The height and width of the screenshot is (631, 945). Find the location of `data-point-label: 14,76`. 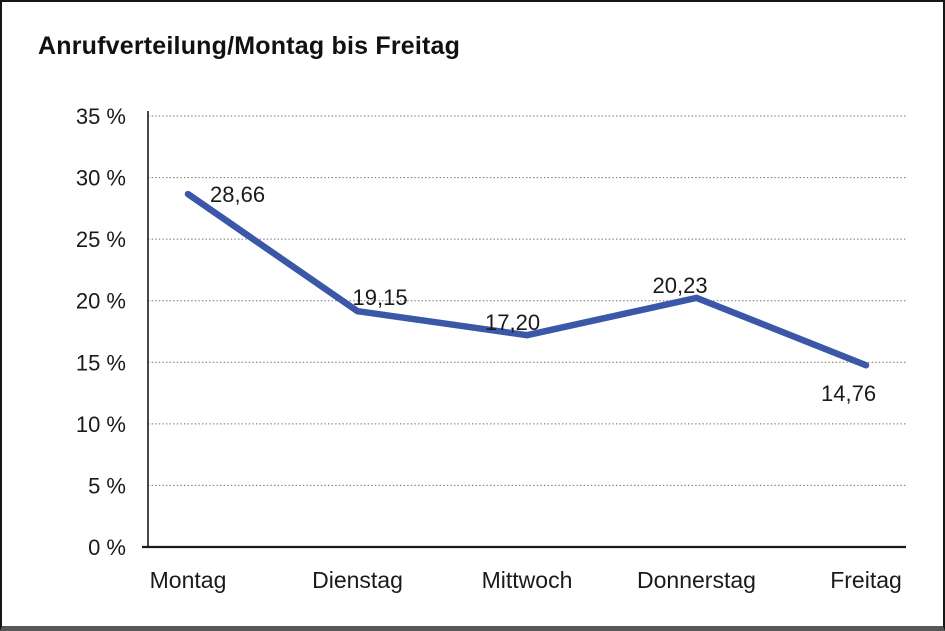

data-point-label: 14,76 is located at coordinates (848, 393).